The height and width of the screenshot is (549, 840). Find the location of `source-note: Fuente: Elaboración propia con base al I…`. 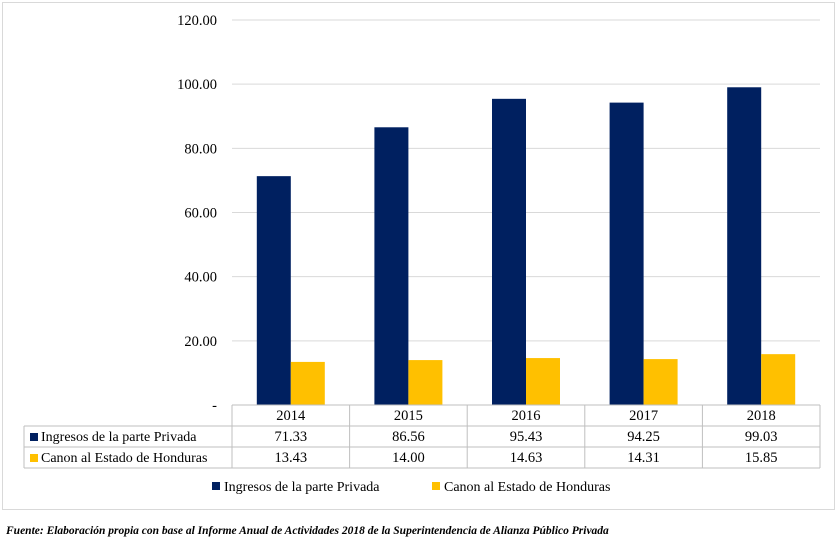

source-note: Fuente: Elaboración propia con base al I… is located at coordinates (307, 531).